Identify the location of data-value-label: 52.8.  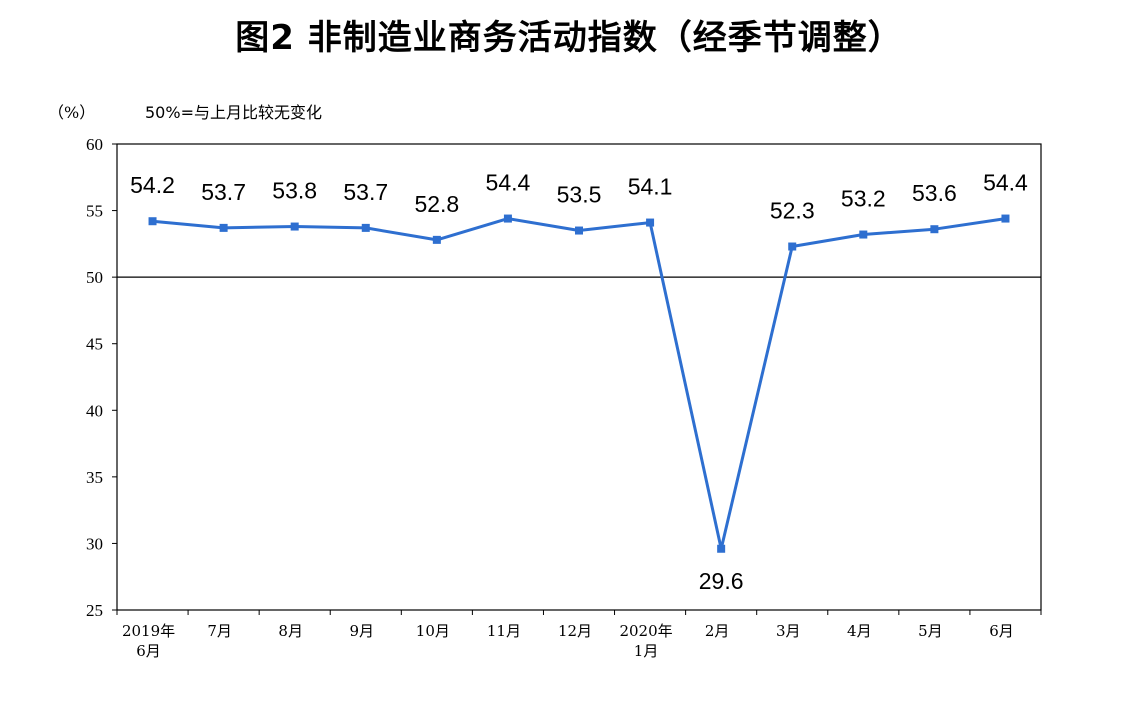
(436, 204).